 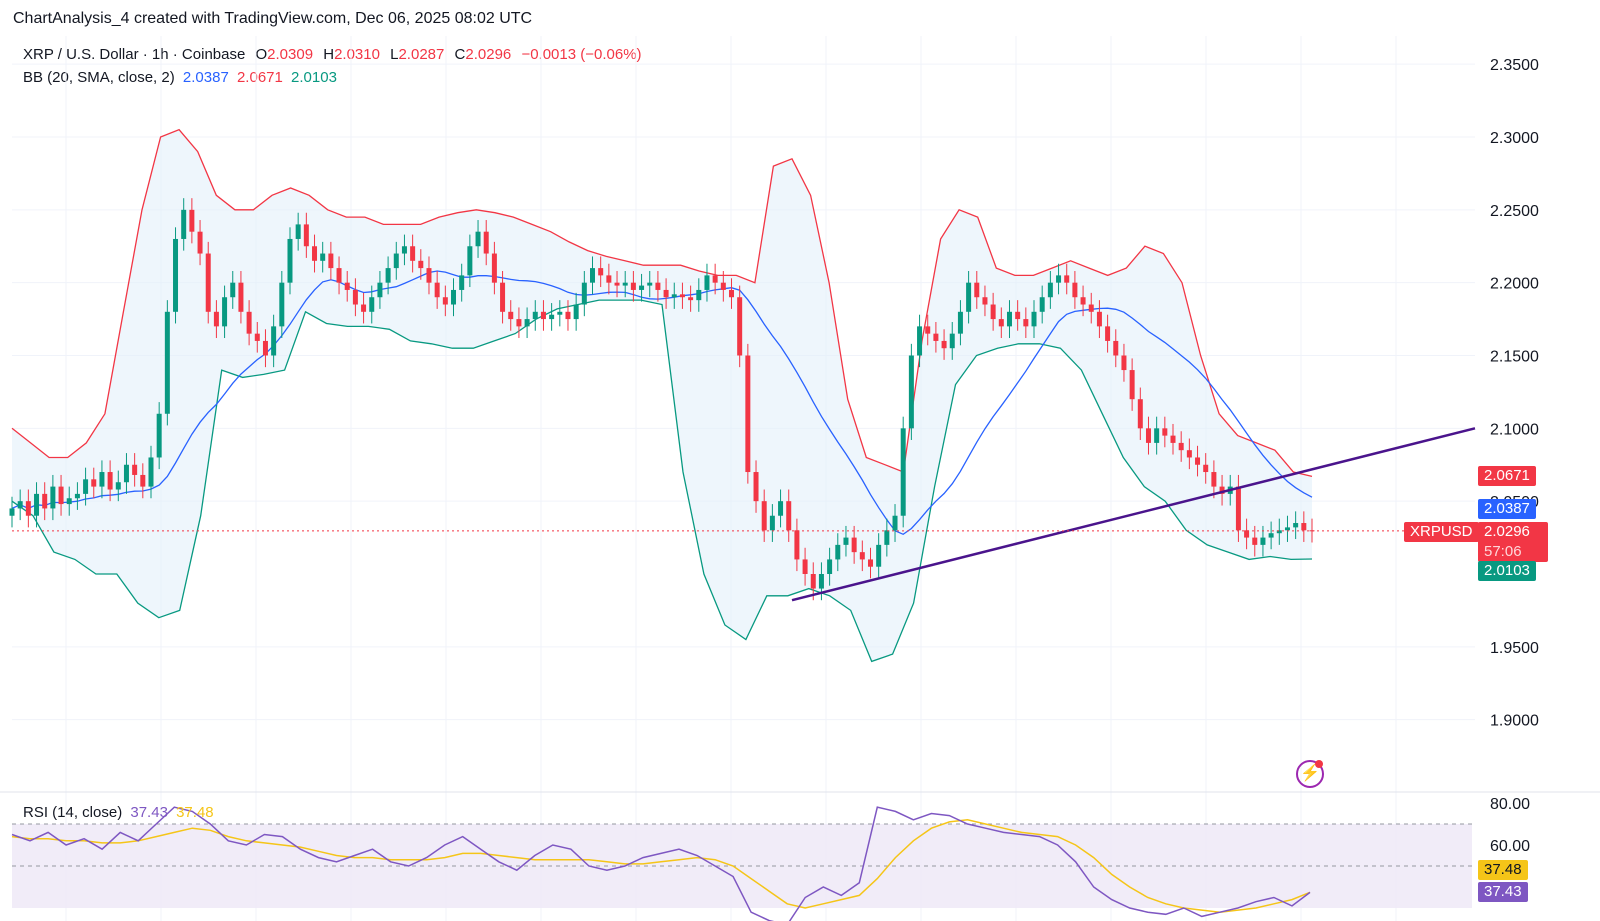 I want to click on high-value: 2.0310, so click(x=357, y=54).